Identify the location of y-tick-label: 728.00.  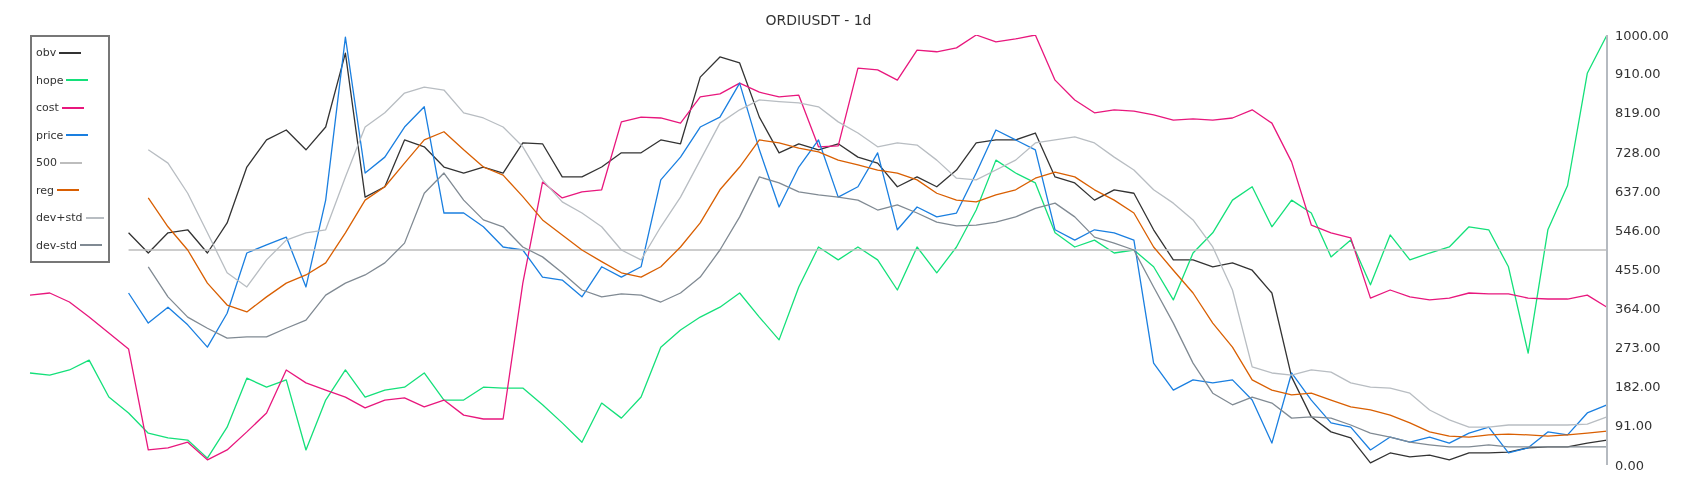
(1638, 152).